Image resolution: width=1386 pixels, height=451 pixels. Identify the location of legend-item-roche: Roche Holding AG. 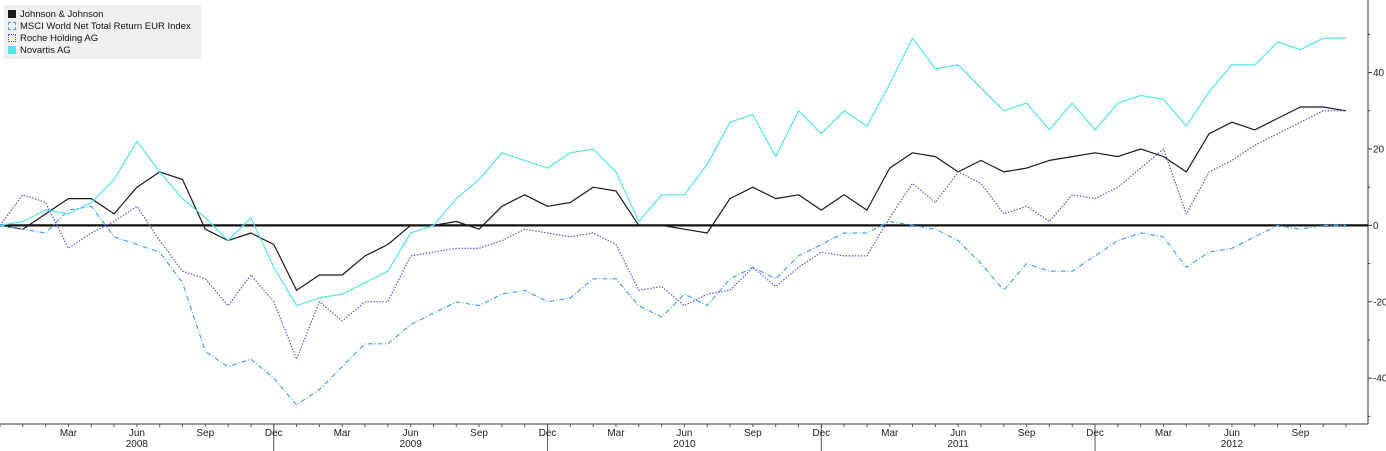
(99, 38).